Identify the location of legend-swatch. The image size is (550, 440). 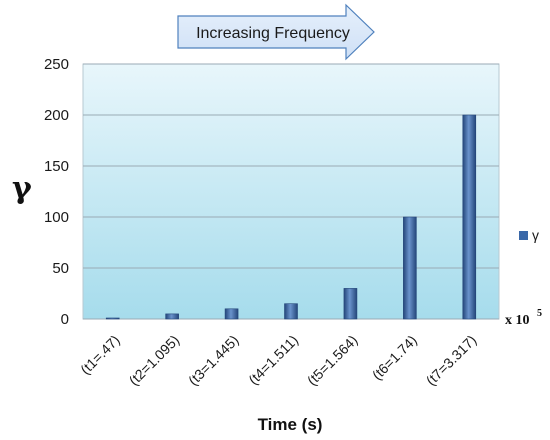
(523, 235).